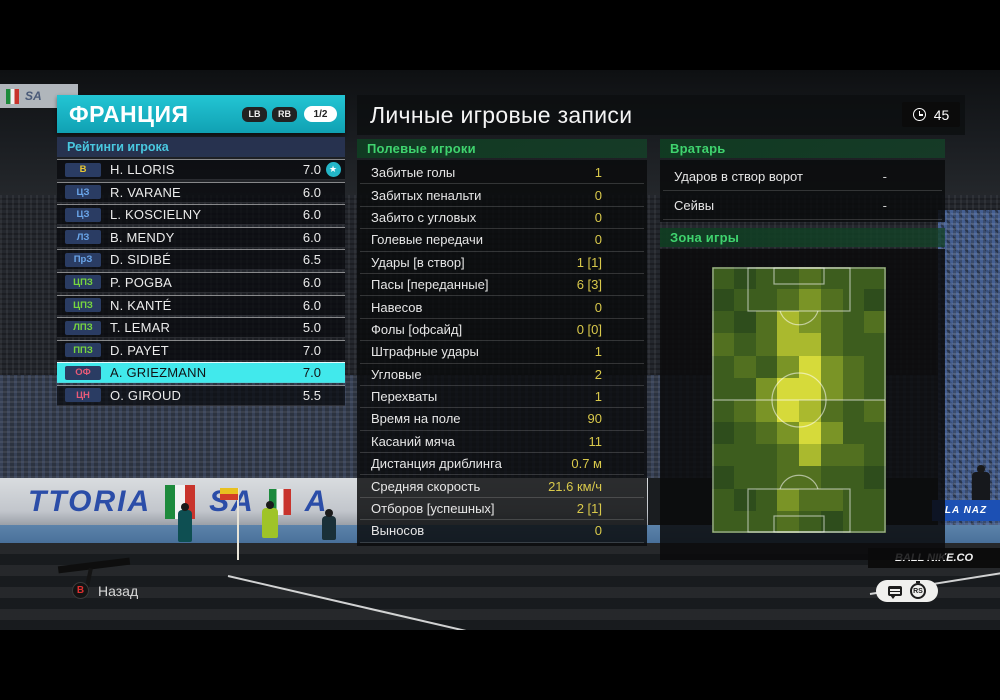 This screenshot has width=1000, height=700. Describe the element at coordinates (201, 169) in the screenshot. I see `player-row: В H. LLORIS 7.0 ★` at that location.